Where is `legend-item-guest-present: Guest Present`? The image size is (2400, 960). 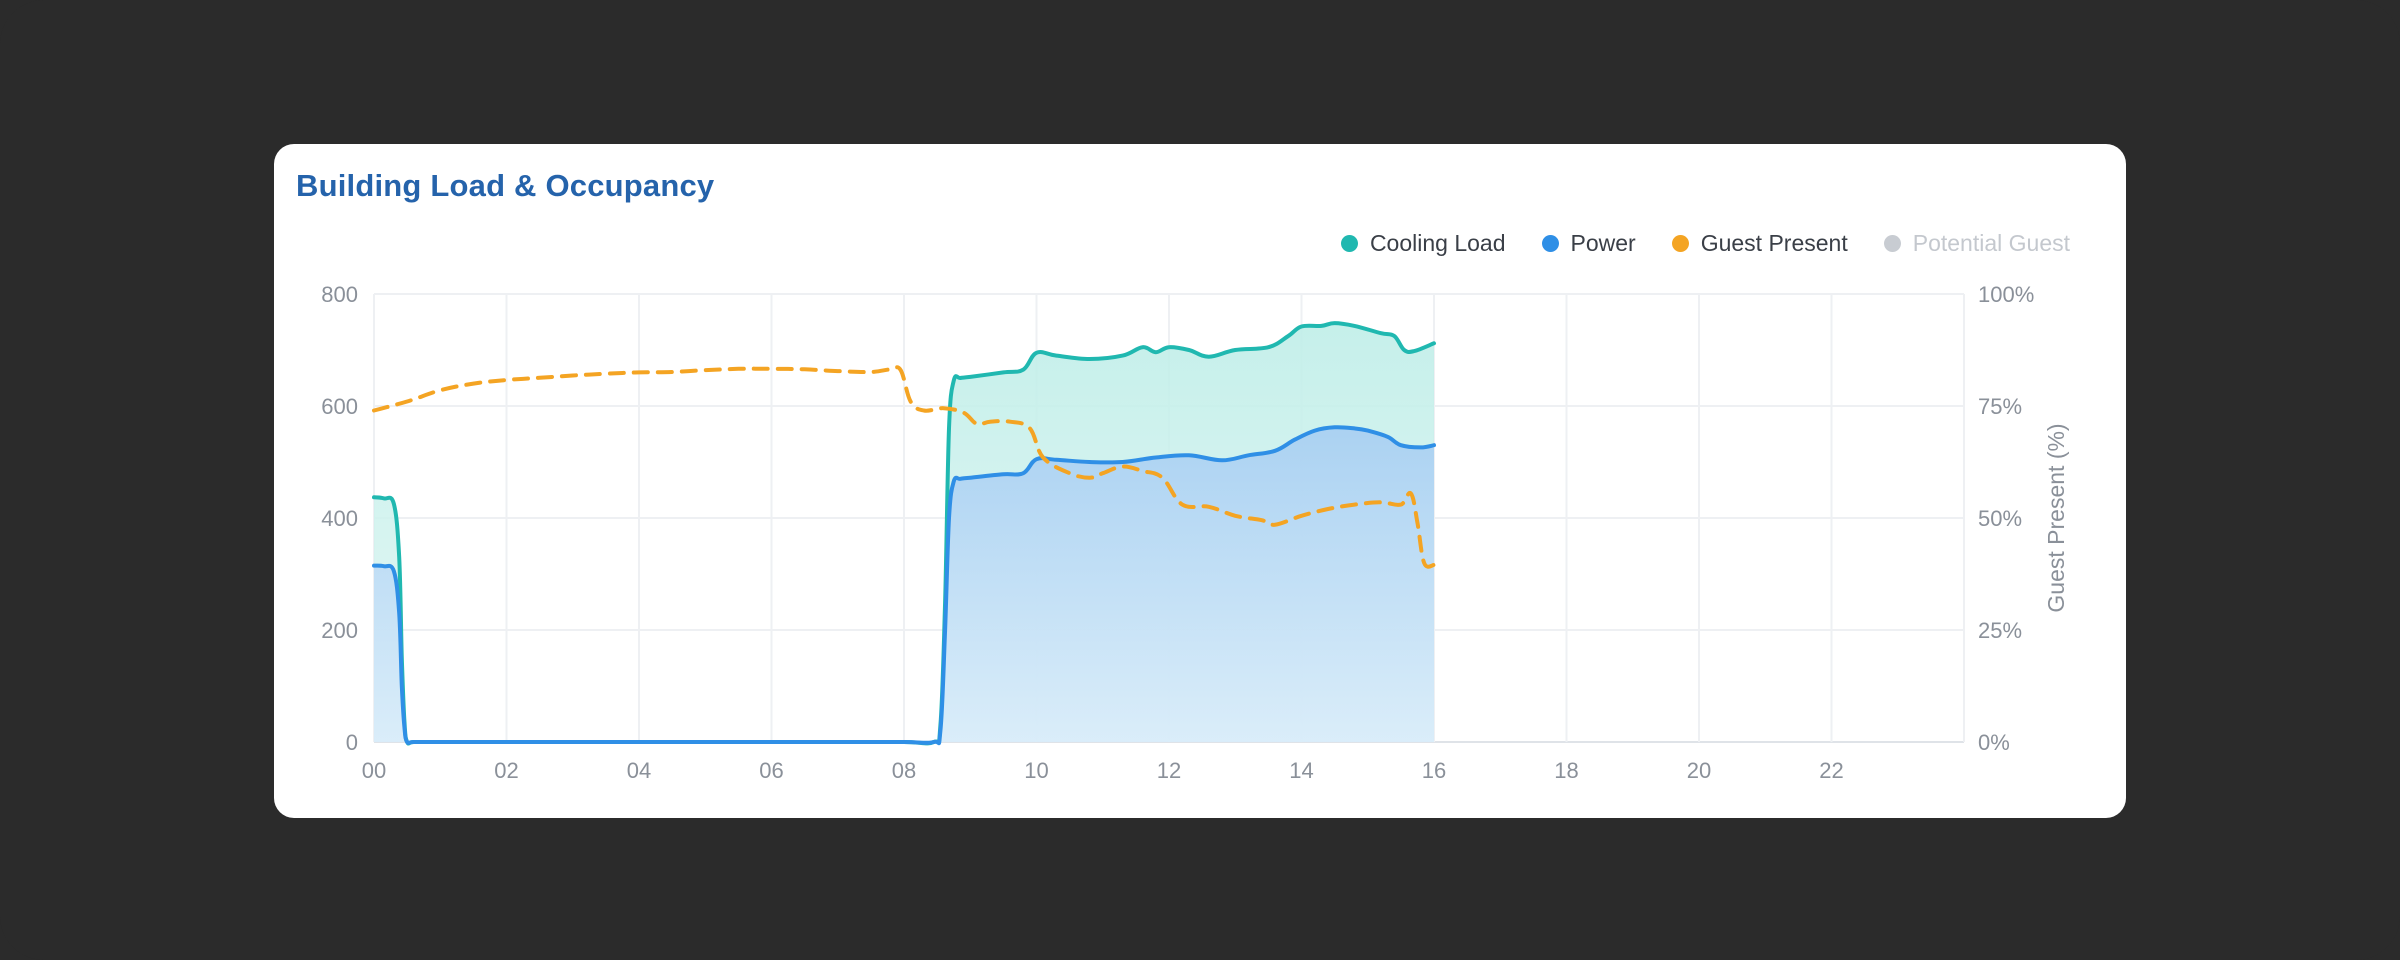
legend-item-guest-present: Guest Present is located at coordinates (1759, 243).